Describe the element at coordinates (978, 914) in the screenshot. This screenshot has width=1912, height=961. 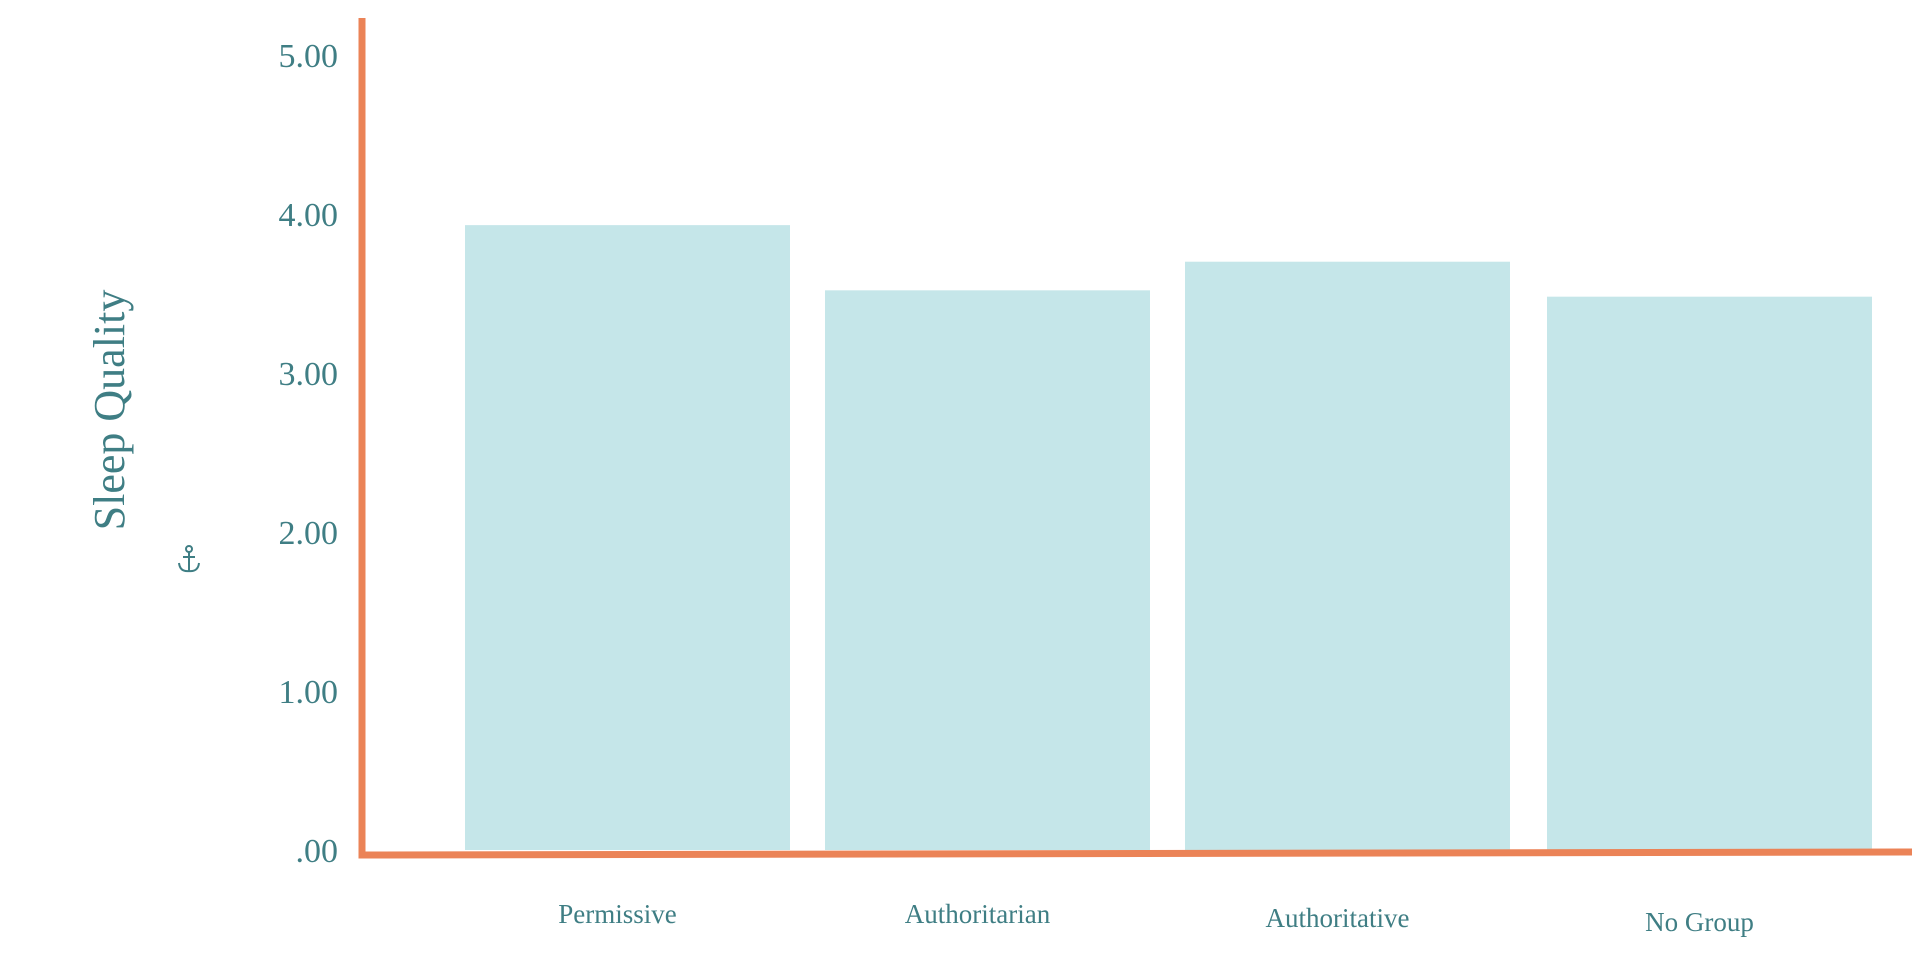
I see `x-tick-label: Authoritarian` at that location.